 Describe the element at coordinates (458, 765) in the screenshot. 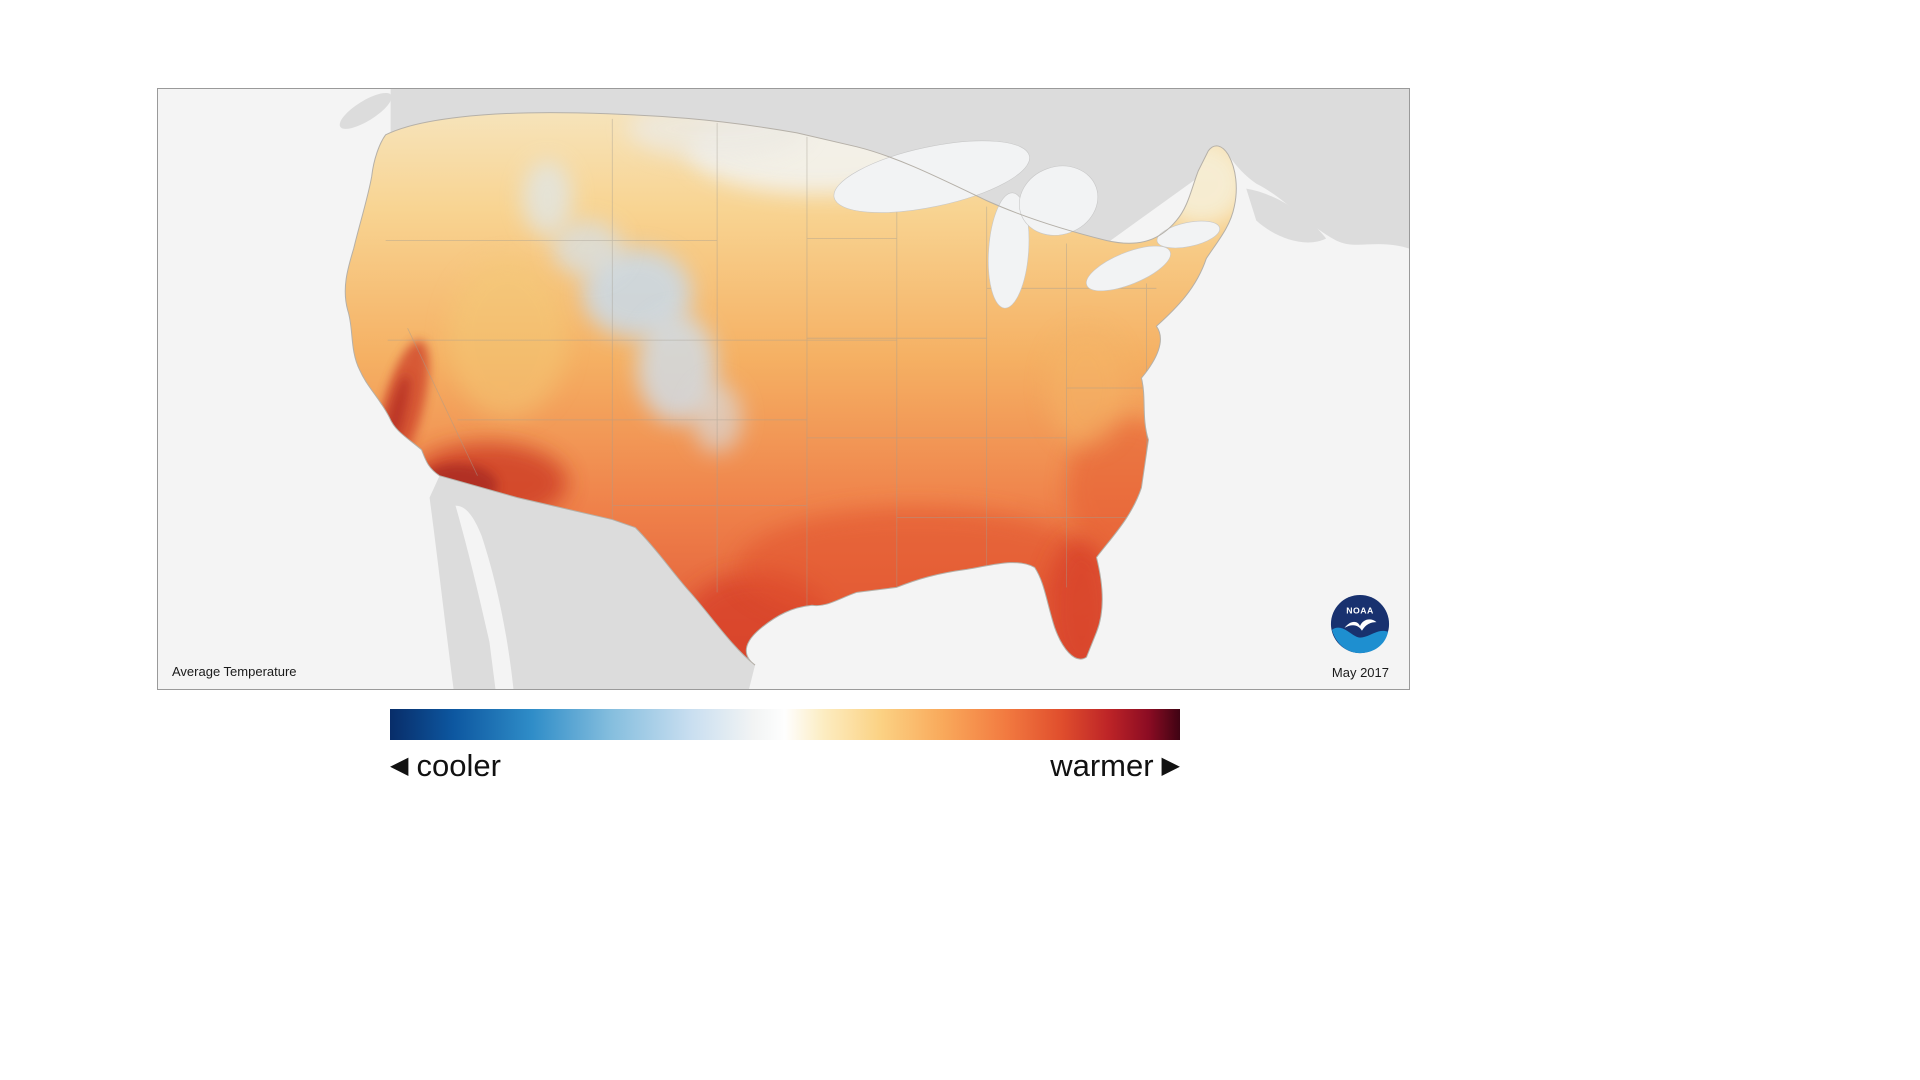

I see `cooler-label-text: cooler` at that location.